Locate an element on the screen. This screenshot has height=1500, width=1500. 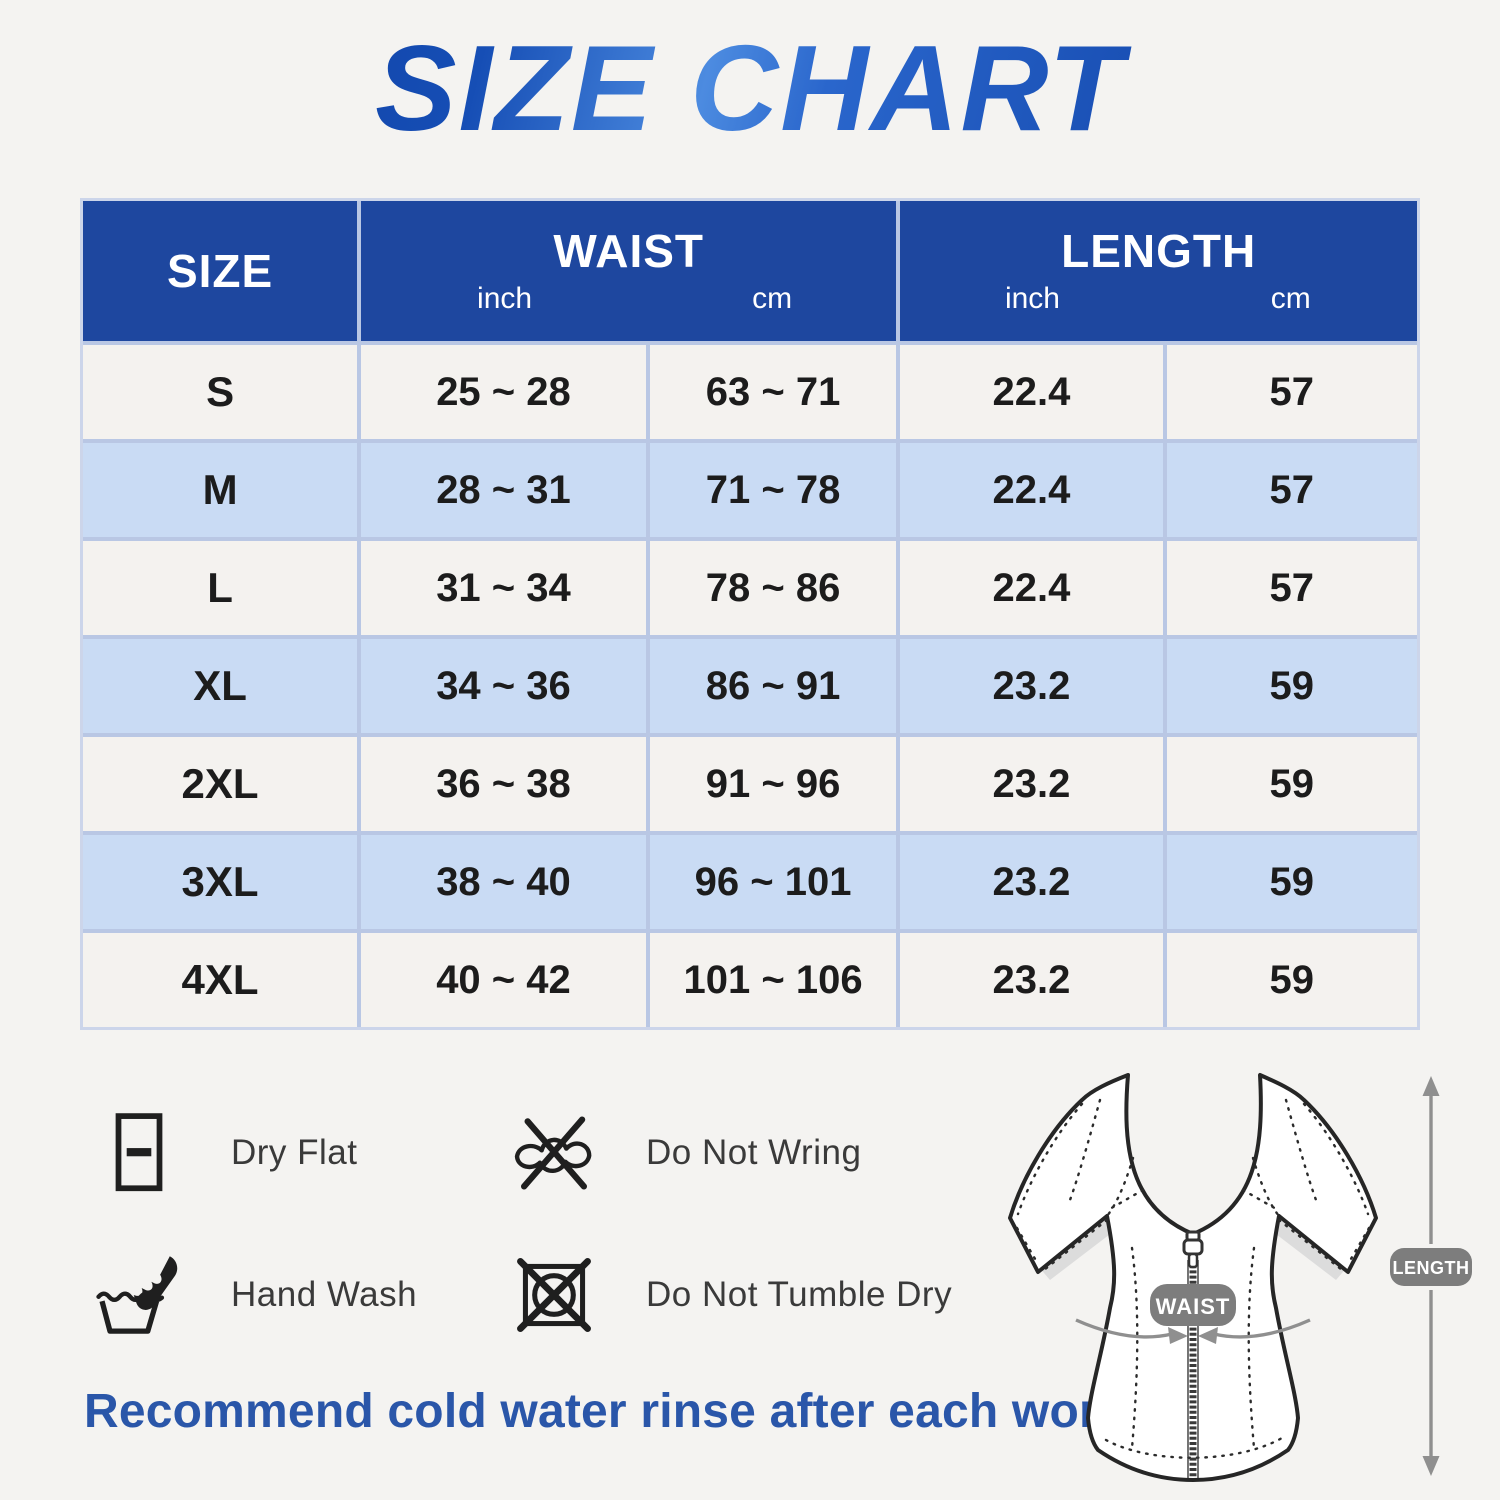
header-length: LENGTH inch cm is located at coordinates (1158, 271).